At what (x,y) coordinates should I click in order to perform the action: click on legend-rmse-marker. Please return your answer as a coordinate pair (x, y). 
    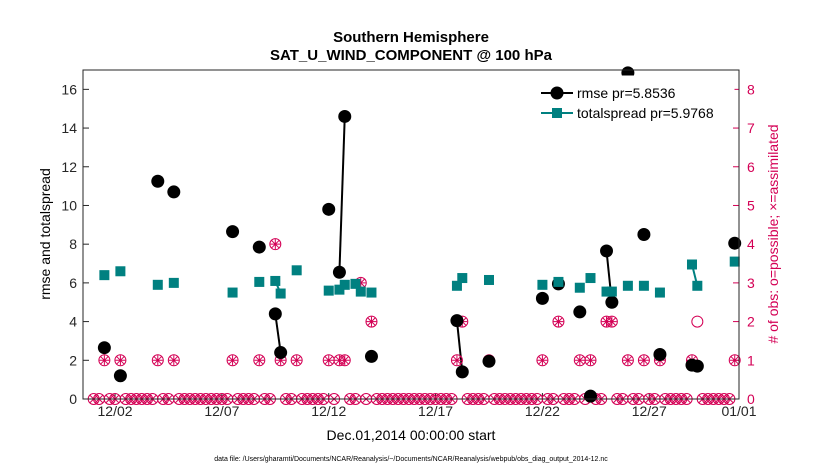
    Looking at the image, I should click on (557, 93).